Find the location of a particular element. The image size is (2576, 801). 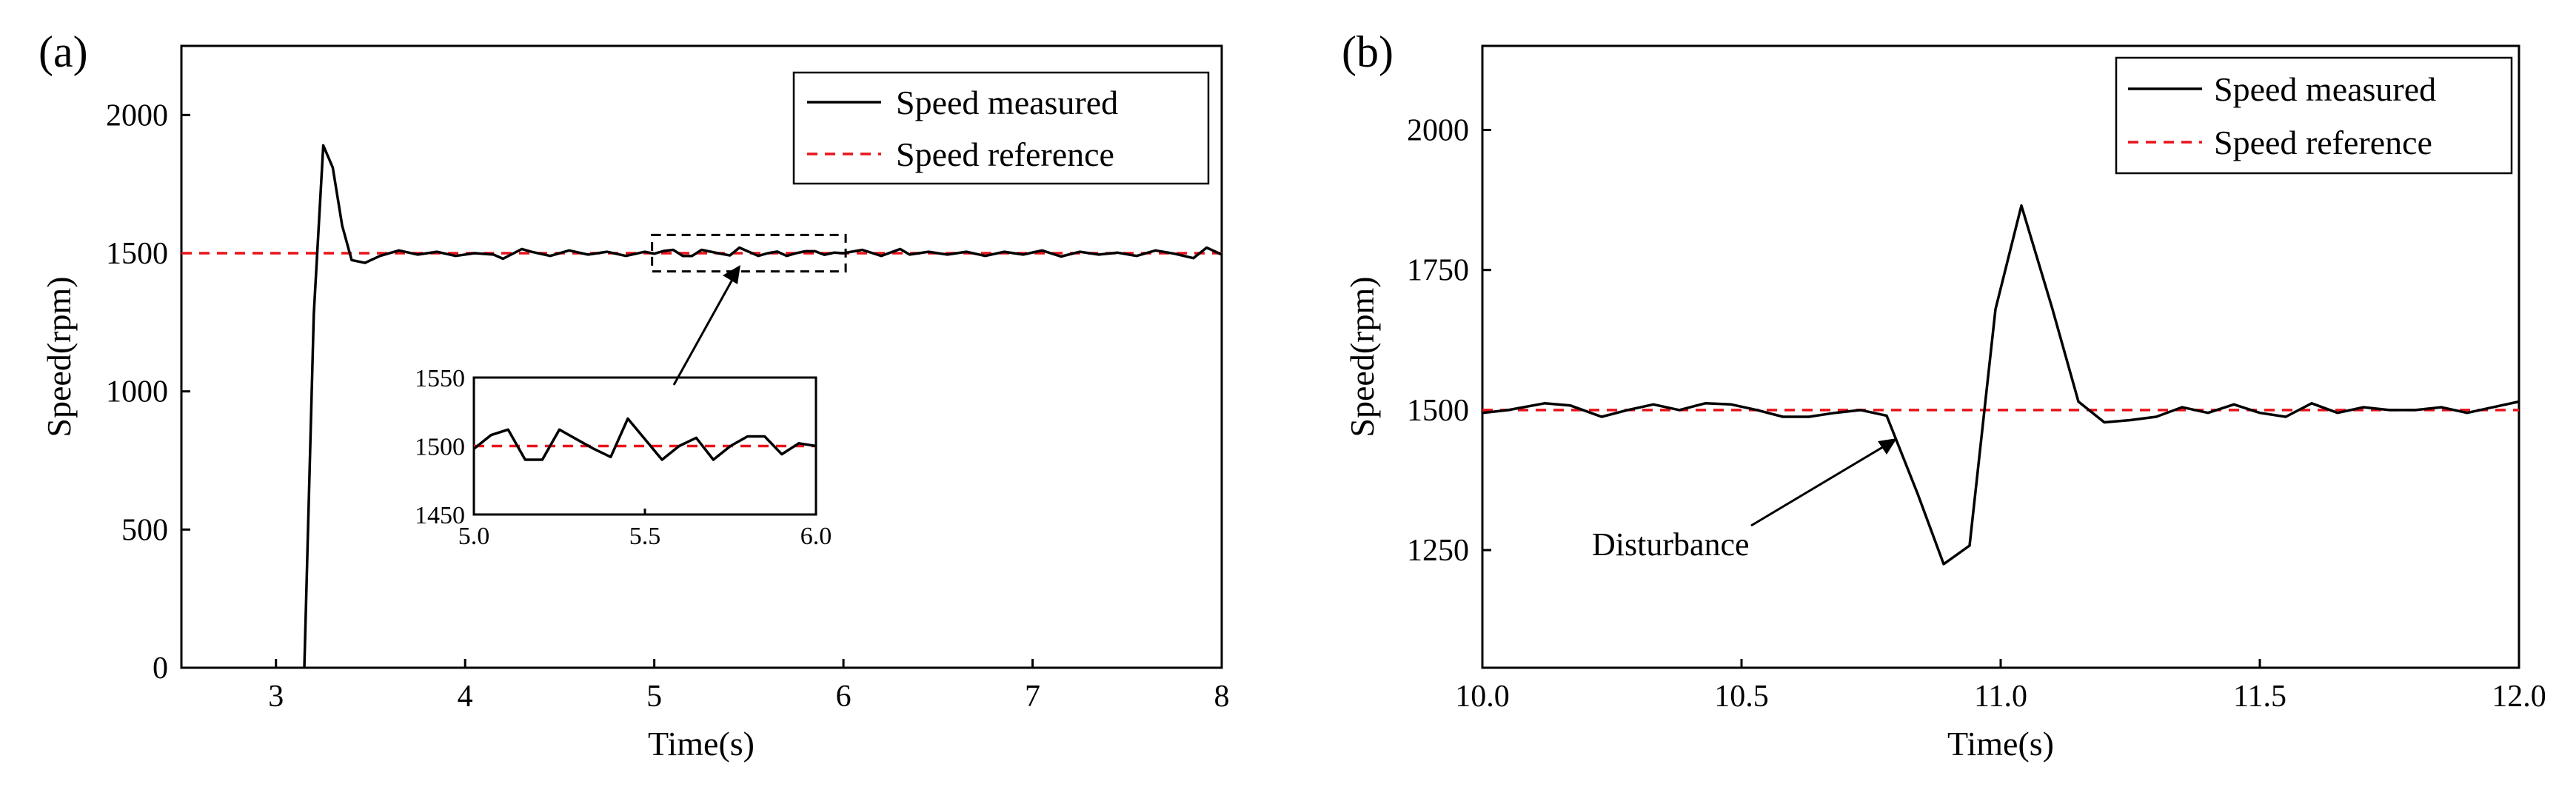

inset-ticks: 5.0 5.5 6.0 1450 1500 1550 is located at coordinates (623, 457).